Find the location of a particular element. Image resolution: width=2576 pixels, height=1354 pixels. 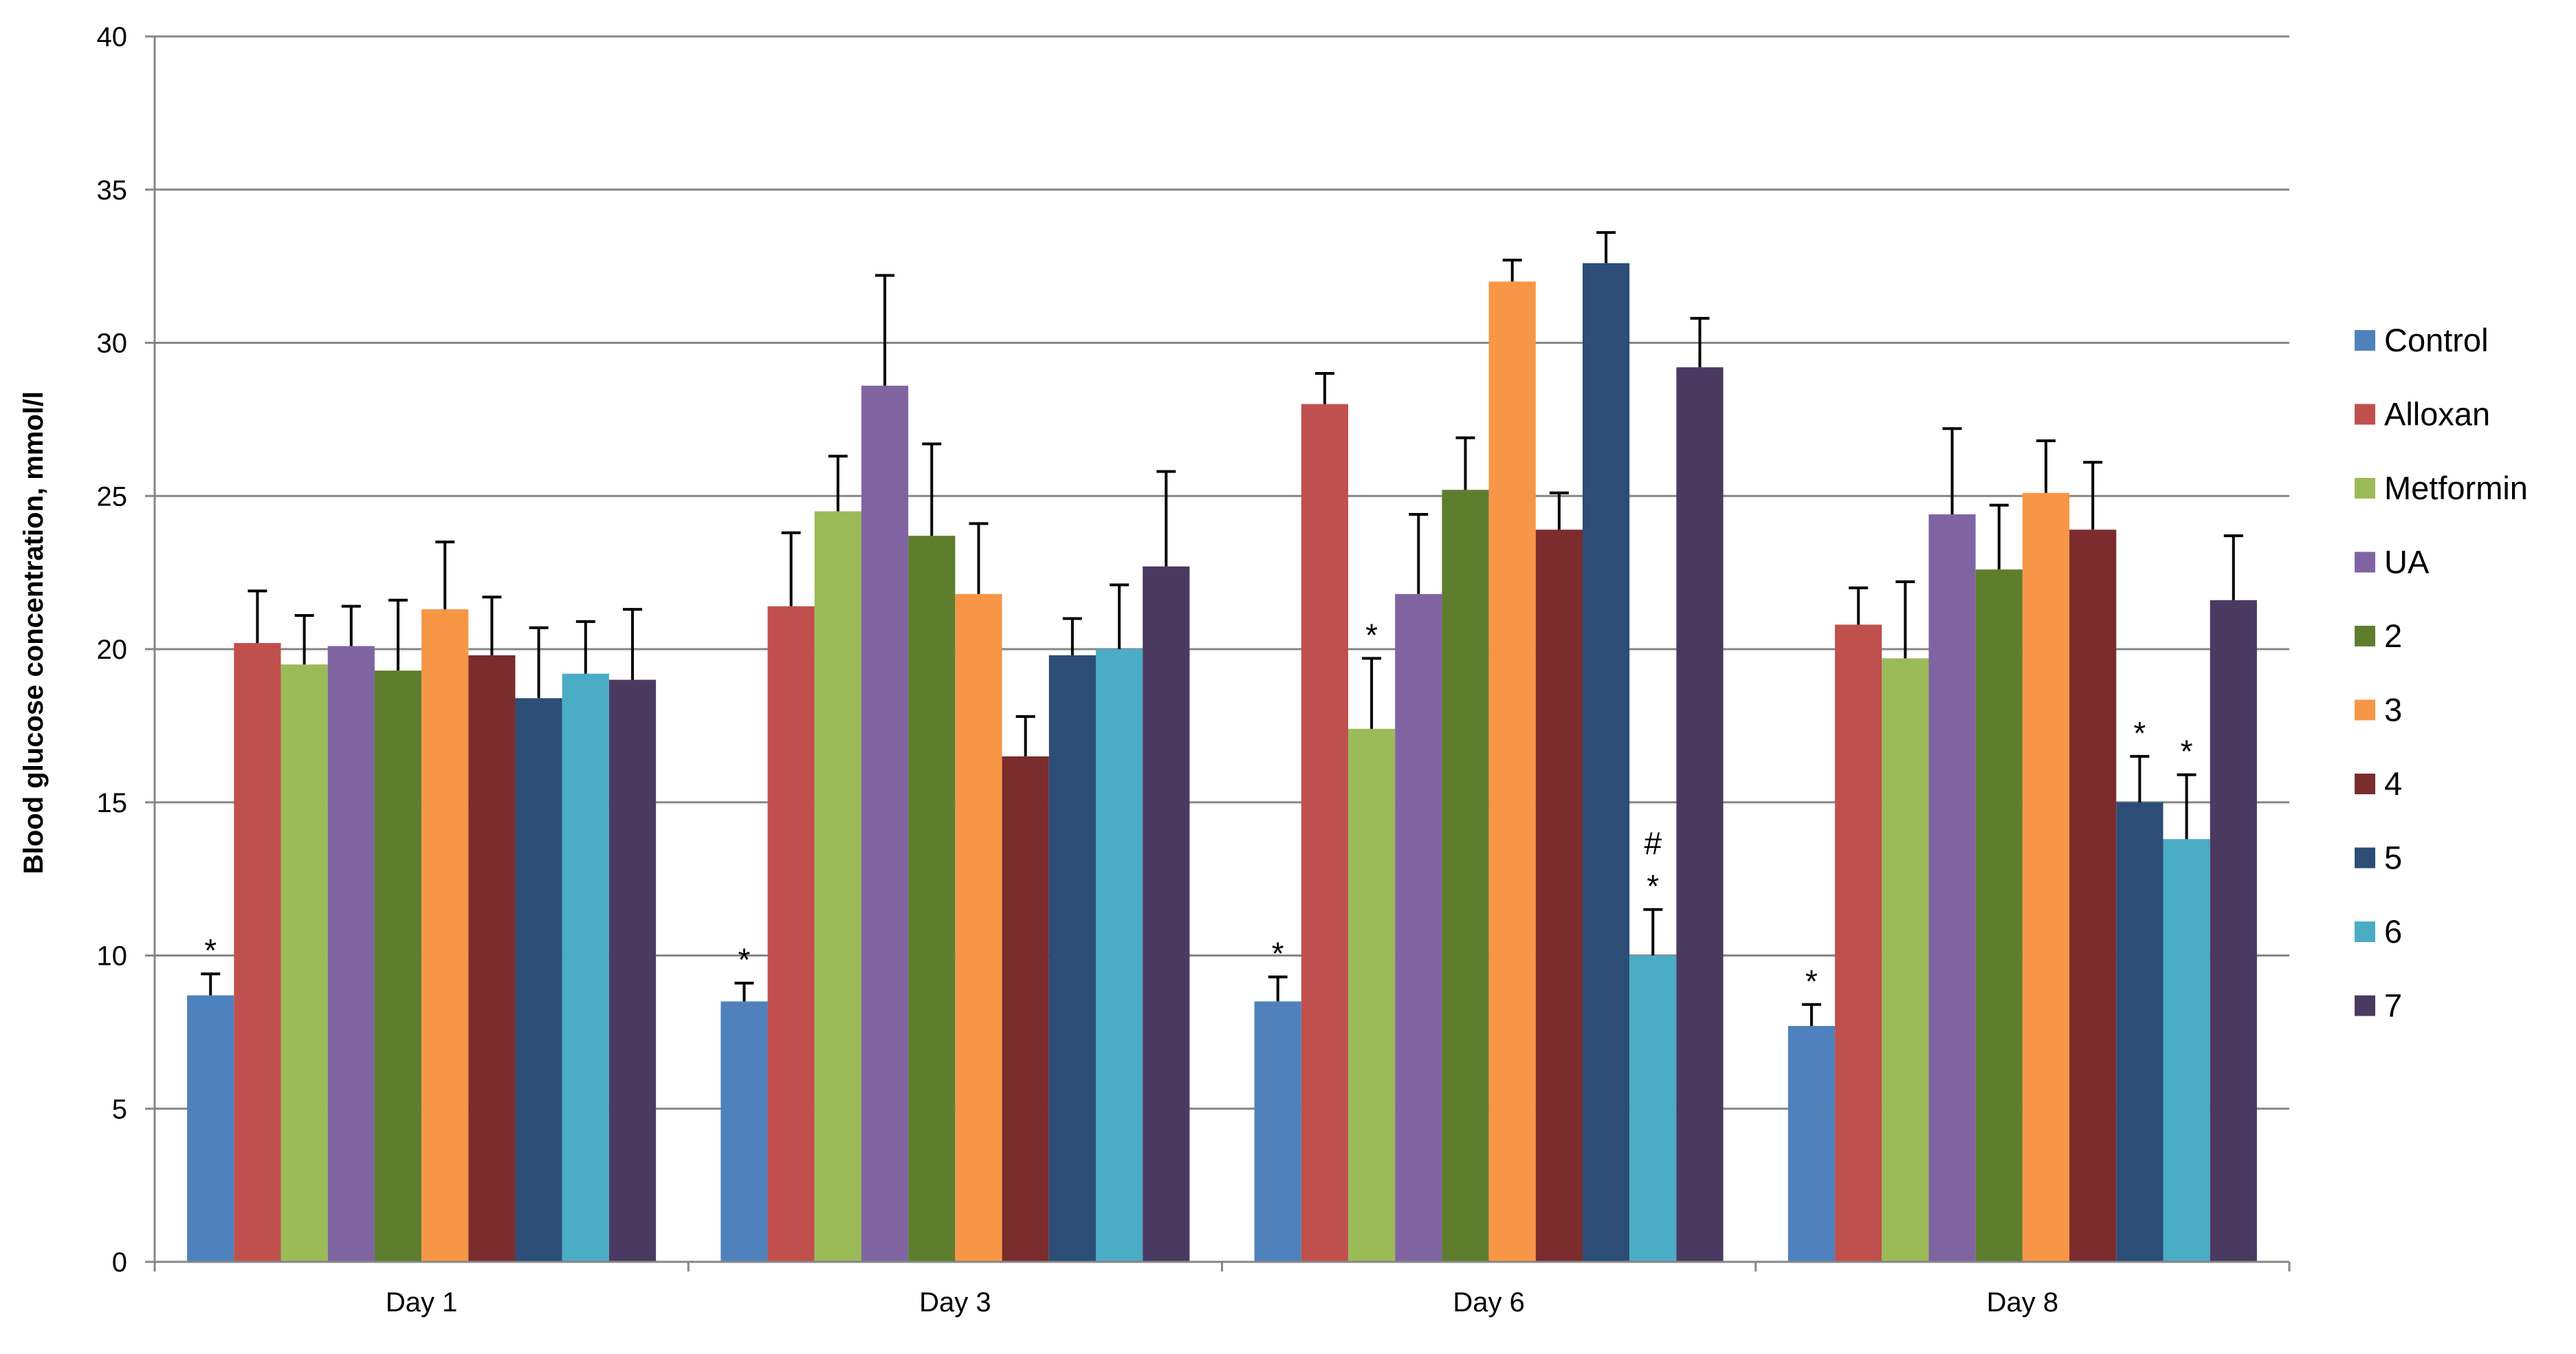

y-tick-label: 40 is located at coordinates (112, 37).